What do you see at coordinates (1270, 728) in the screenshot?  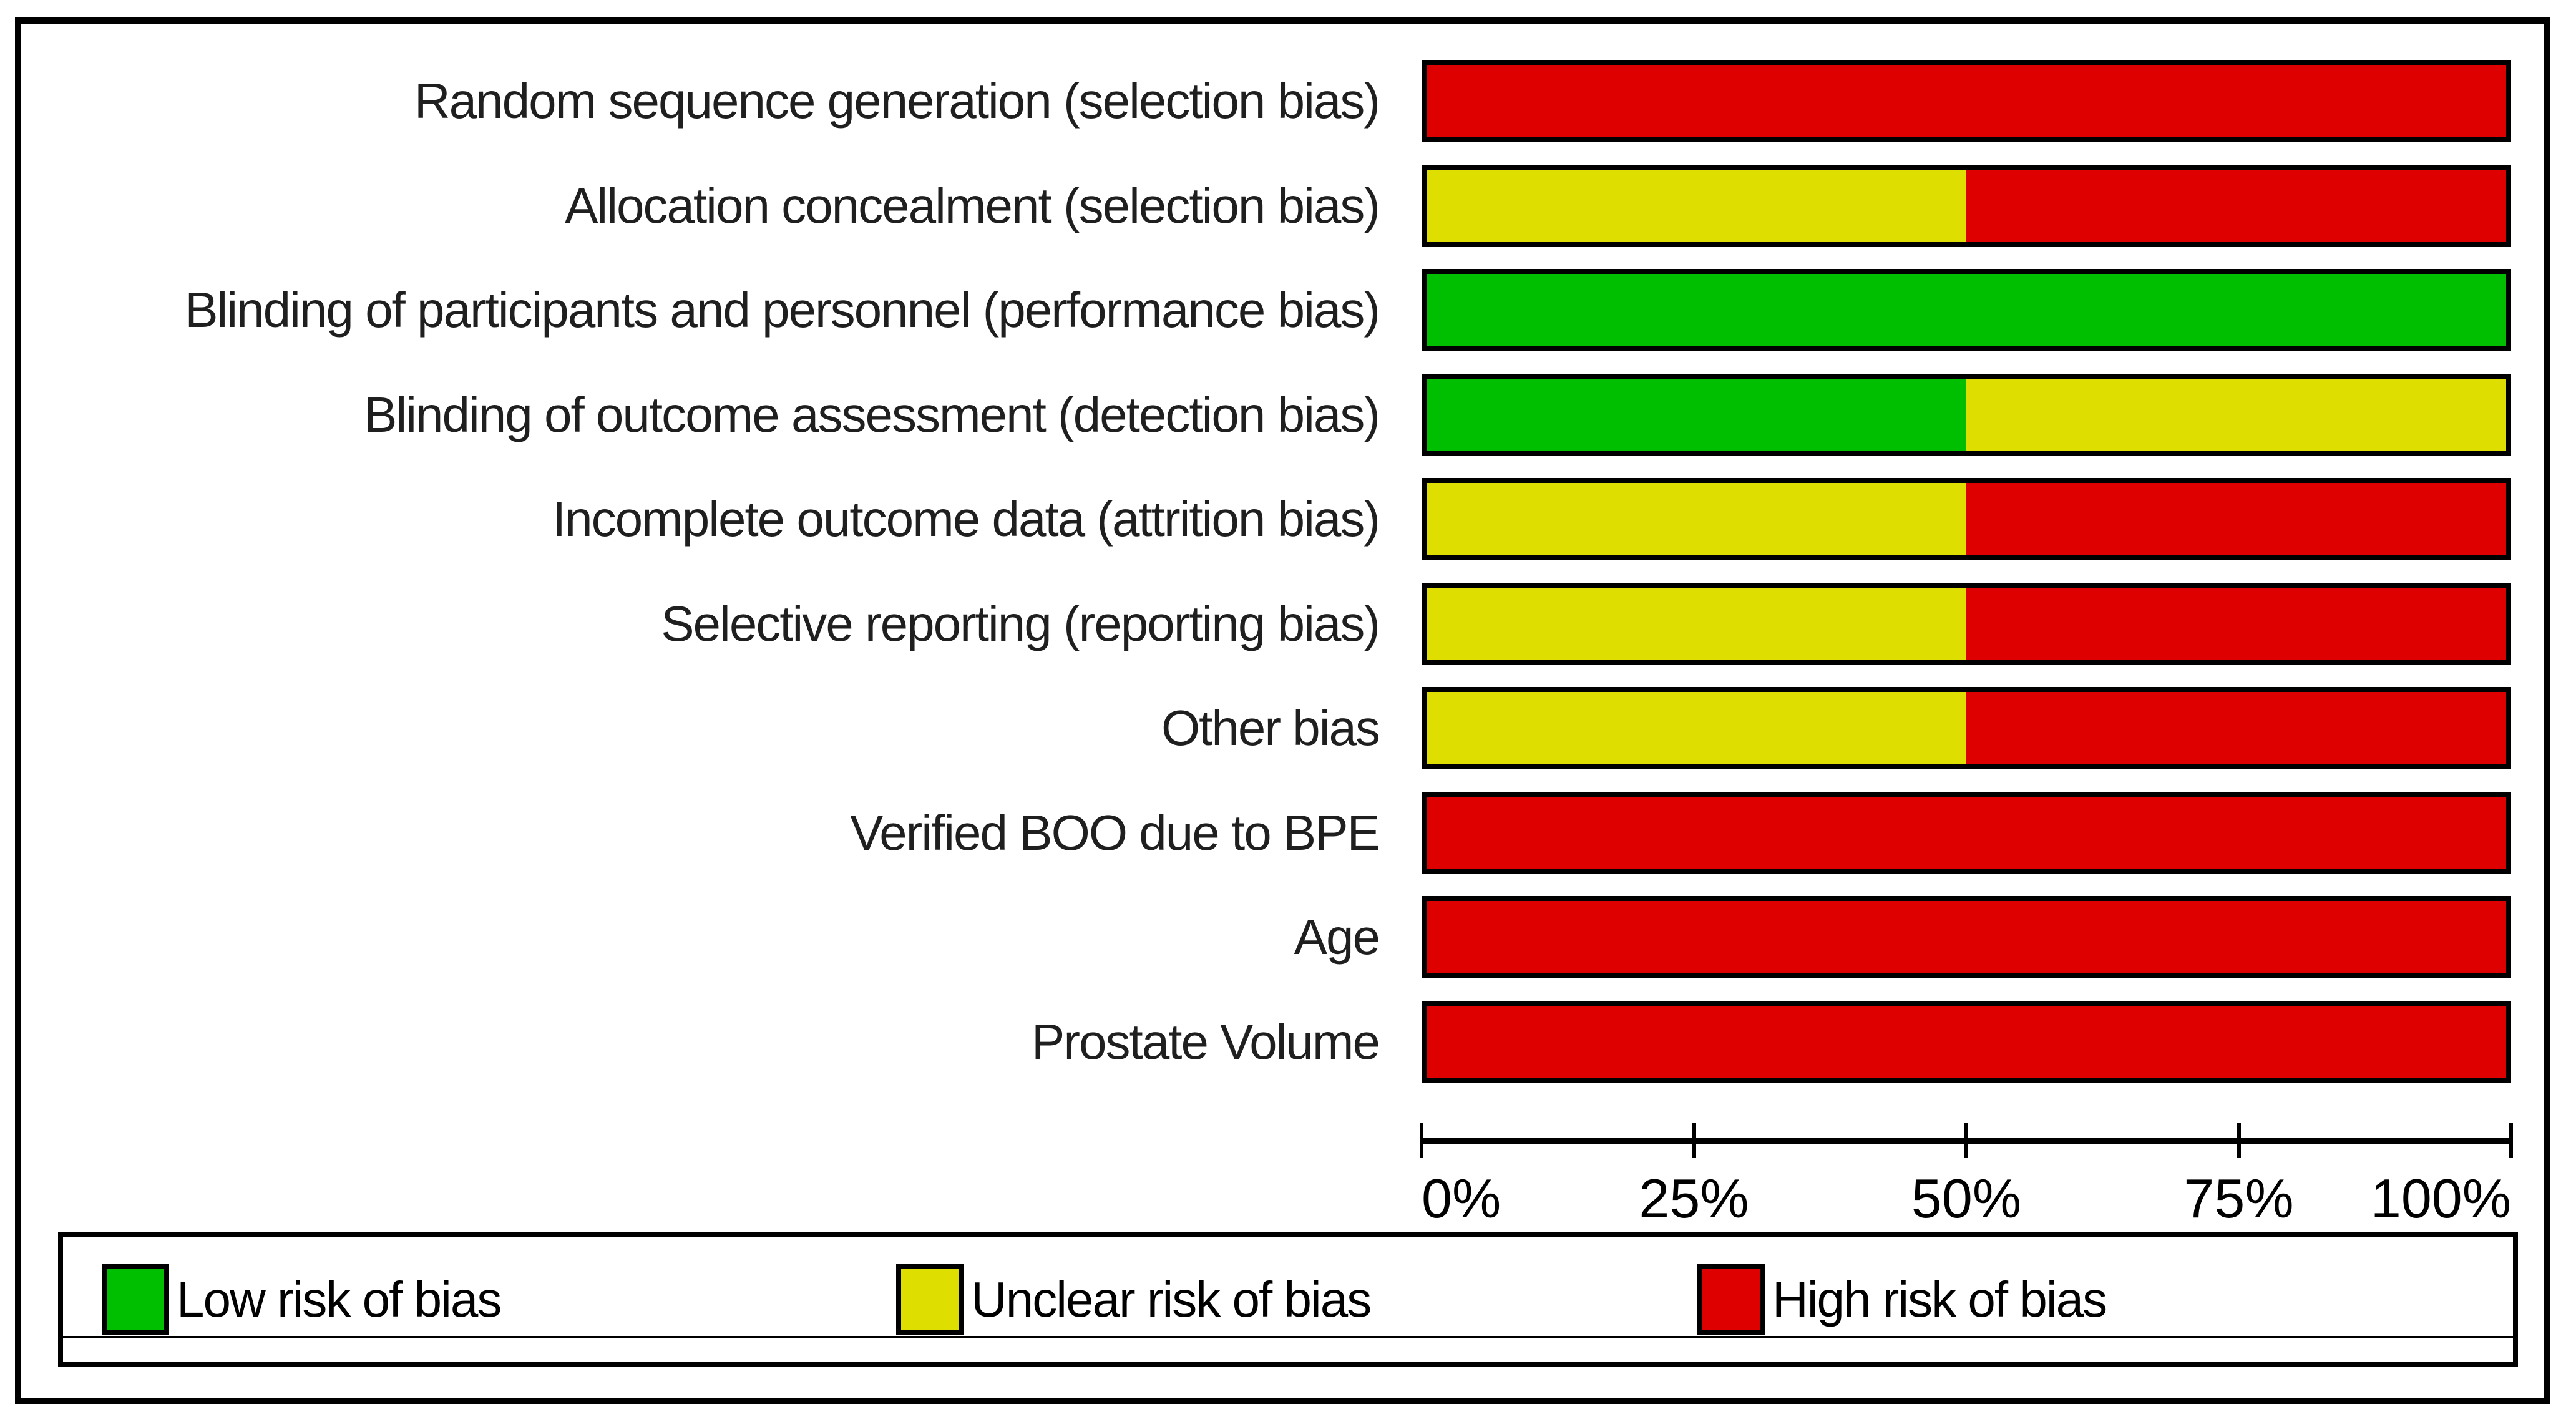 I see `row-label: Other bias` at bounding box center [1270, 728].